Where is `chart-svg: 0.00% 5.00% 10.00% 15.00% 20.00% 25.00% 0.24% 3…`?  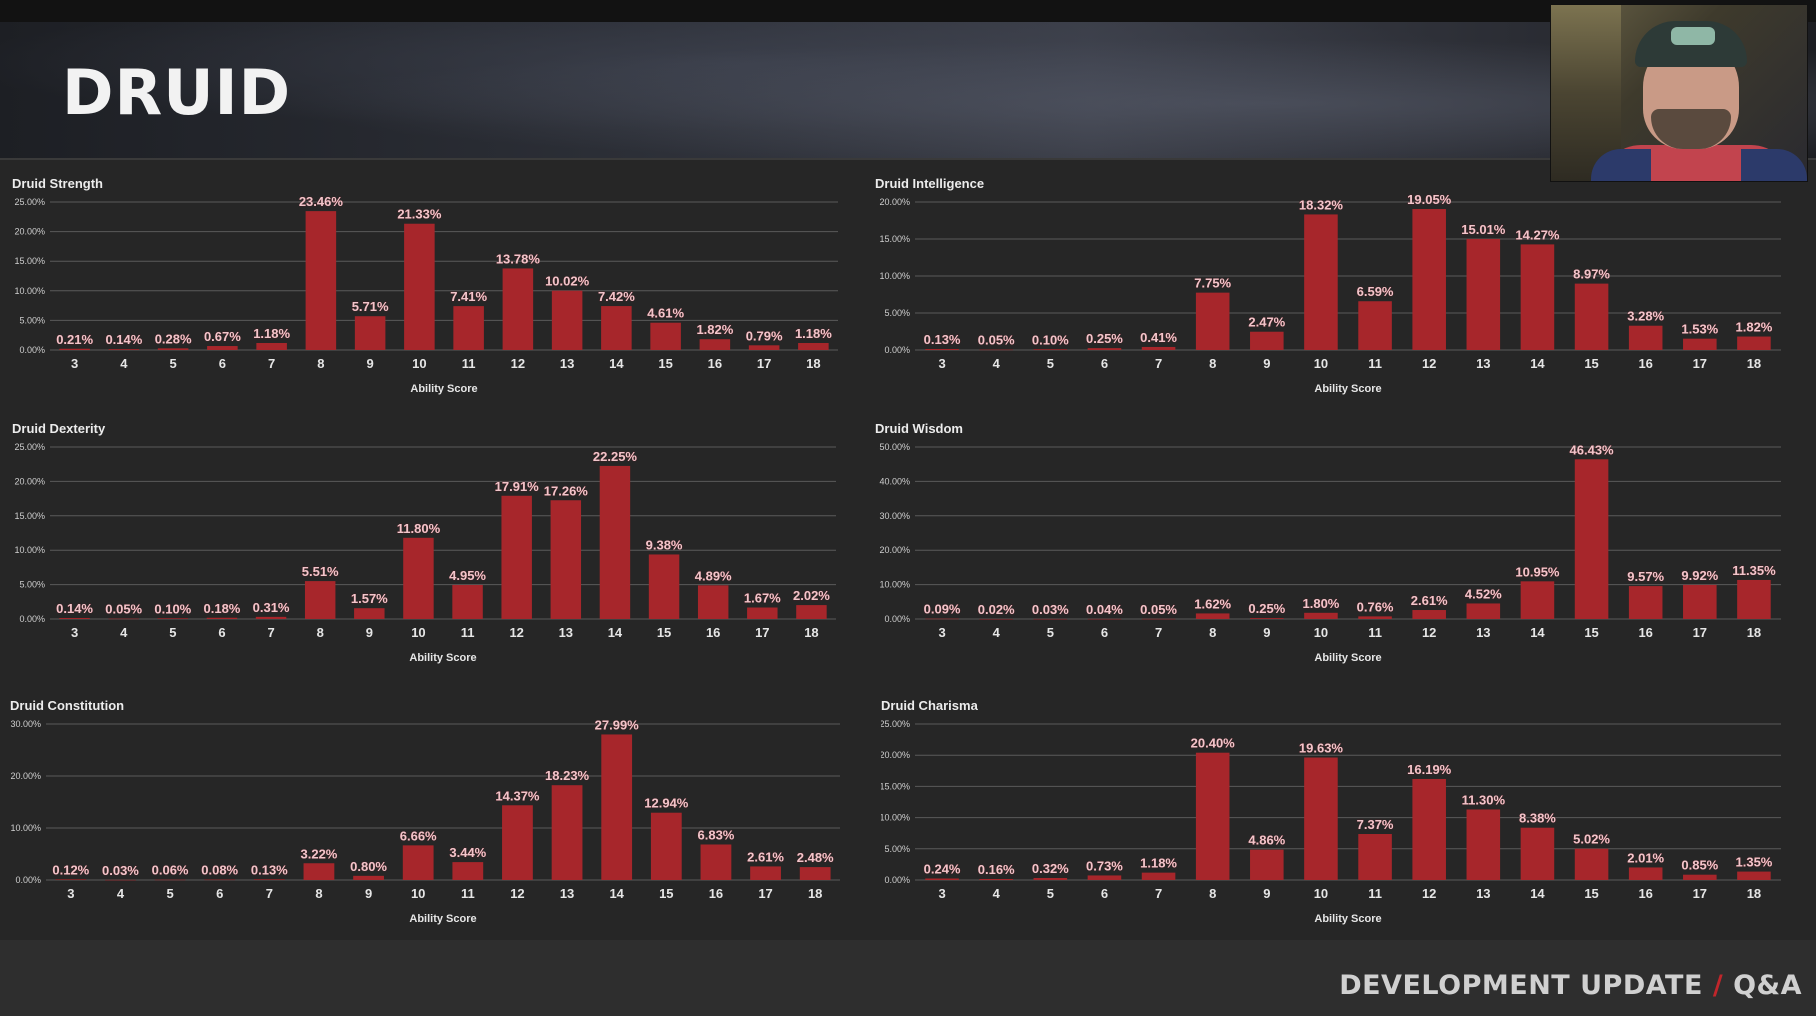
chart-svg: 0.00% 5.00% 10.00% 15.00% 20.00% 25.00% 0.24% 3… is located at coordinates (1331, 822).